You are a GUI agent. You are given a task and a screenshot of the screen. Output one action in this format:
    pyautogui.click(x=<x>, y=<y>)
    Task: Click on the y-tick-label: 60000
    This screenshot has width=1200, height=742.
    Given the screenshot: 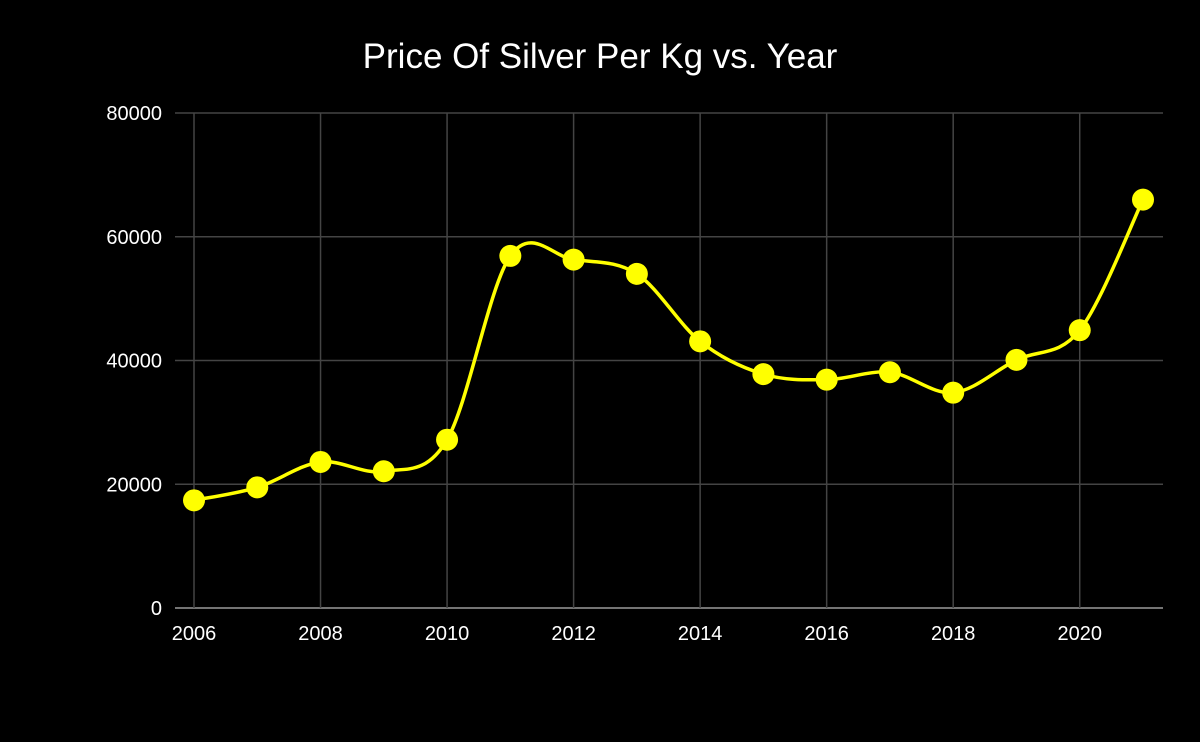 What is the action you would take?
    pyautogui.click(x=134, y=238)
    